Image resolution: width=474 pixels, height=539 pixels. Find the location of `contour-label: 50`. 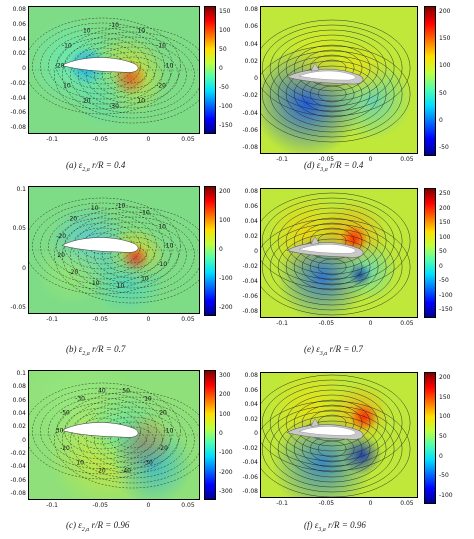

contour-label: 50 is located at coordinates (126, 391).